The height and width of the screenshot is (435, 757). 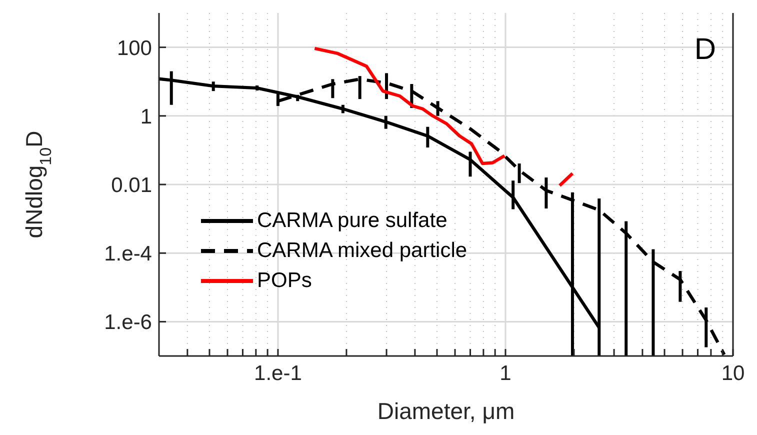 I want to click on x-tick-label: 1, so click(x=506, y=373).